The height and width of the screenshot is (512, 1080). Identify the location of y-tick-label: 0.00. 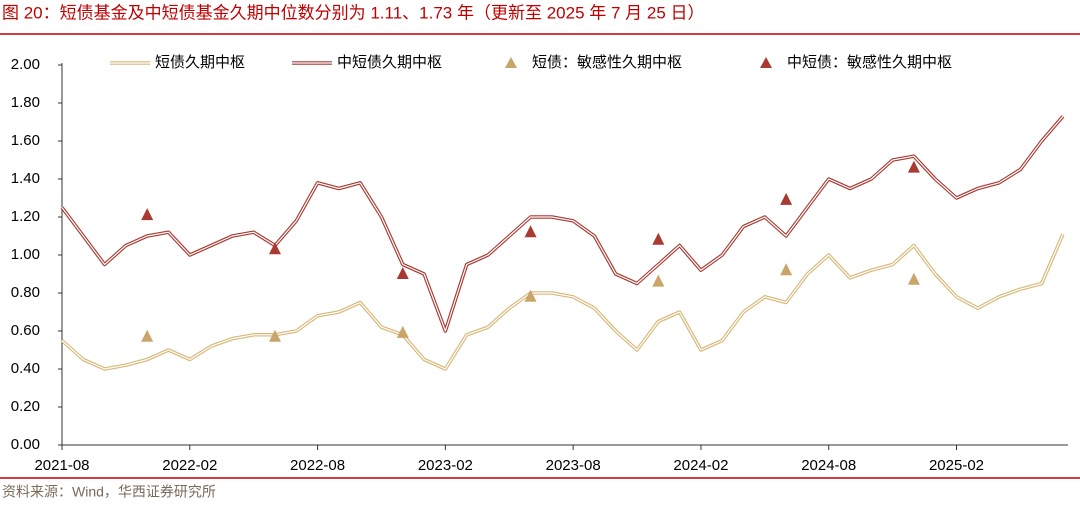
(25, 444).